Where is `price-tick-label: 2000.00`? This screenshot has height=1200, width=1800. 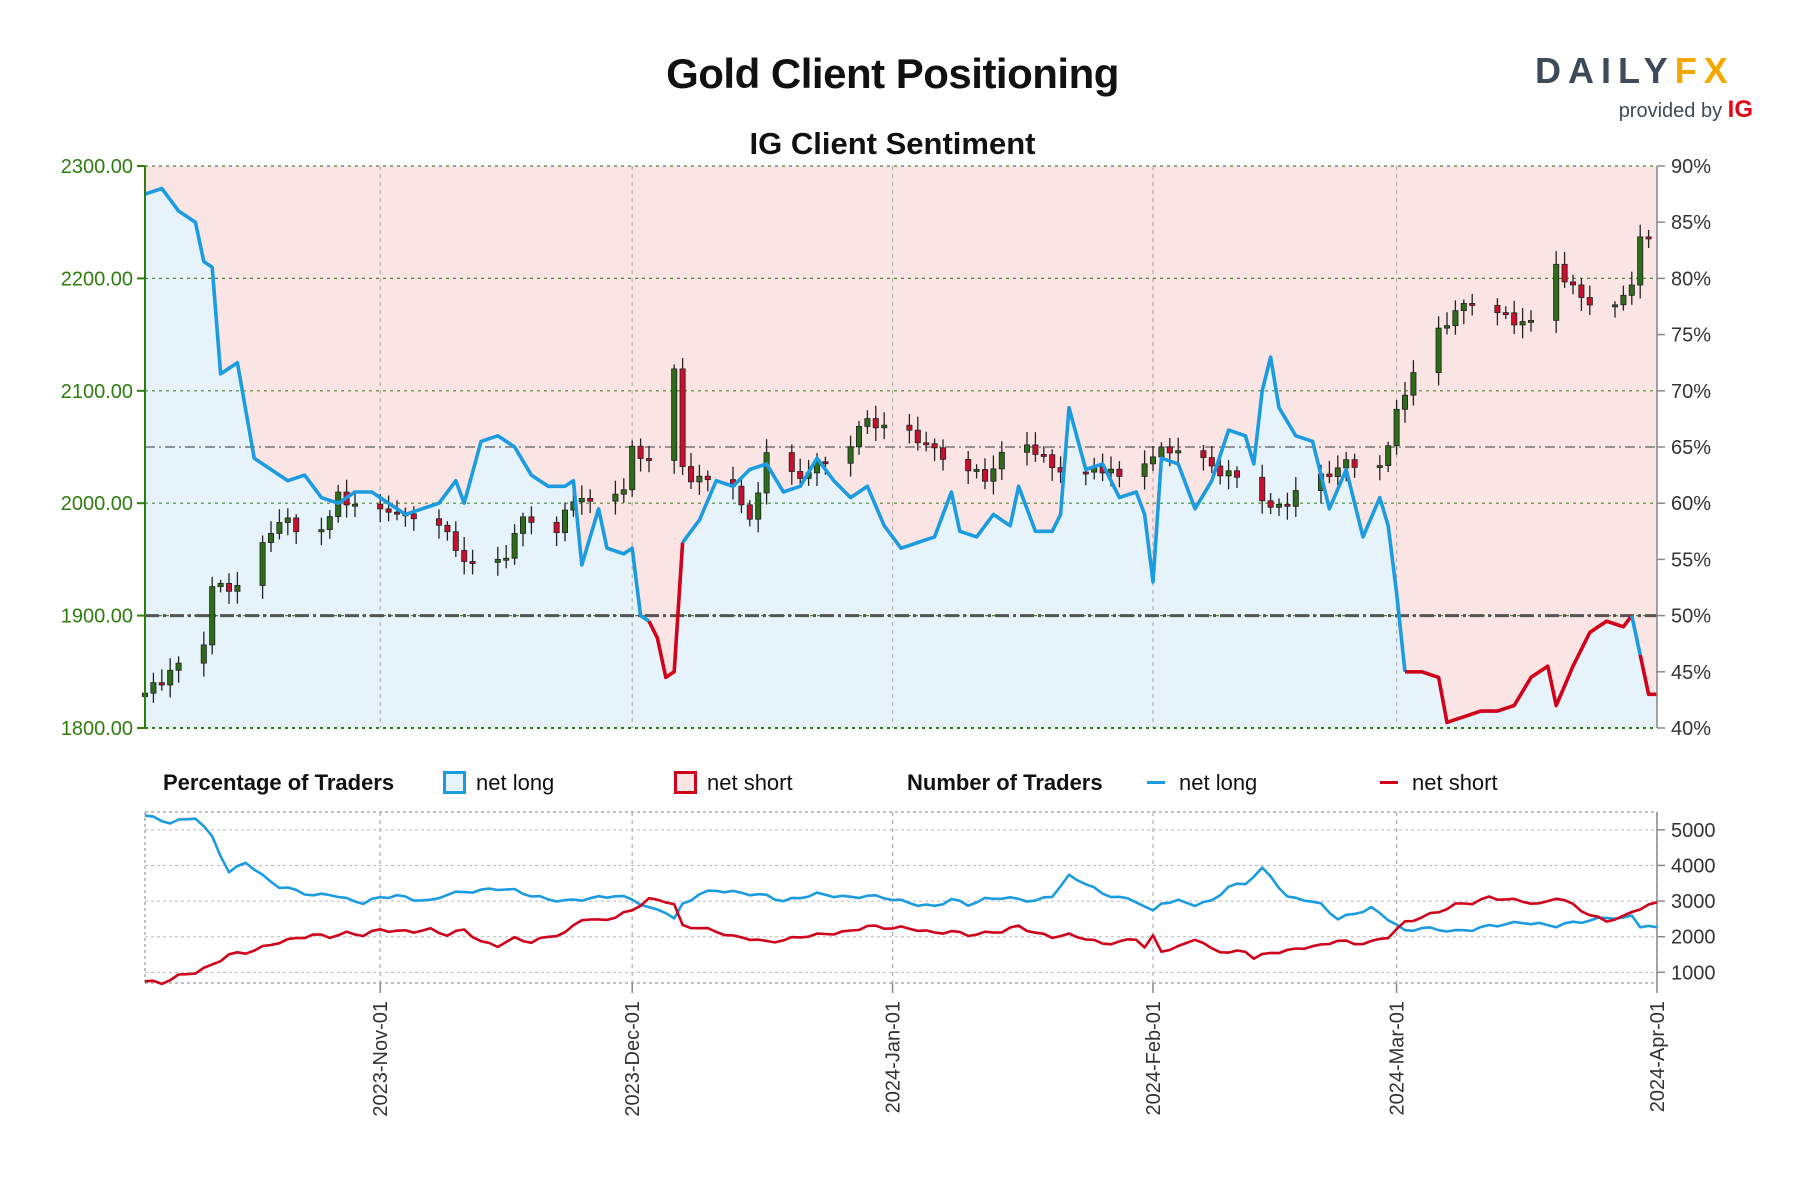 price-tick-label: 2000.00 is located at coordinates (97, 504).